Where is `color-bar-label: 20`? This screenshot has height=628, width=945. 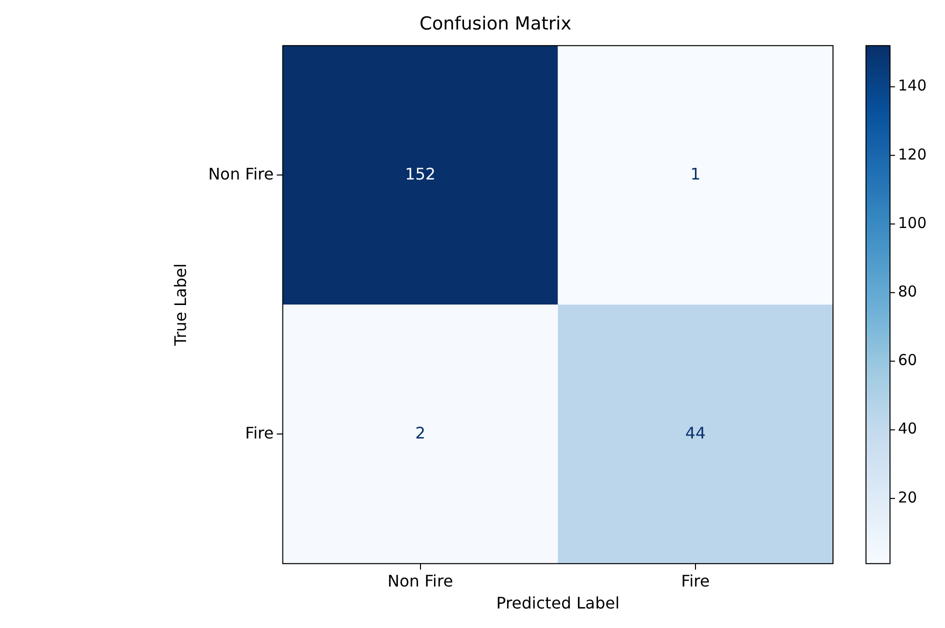
color-bar-label: 20 is located at coordinates (908, 497).